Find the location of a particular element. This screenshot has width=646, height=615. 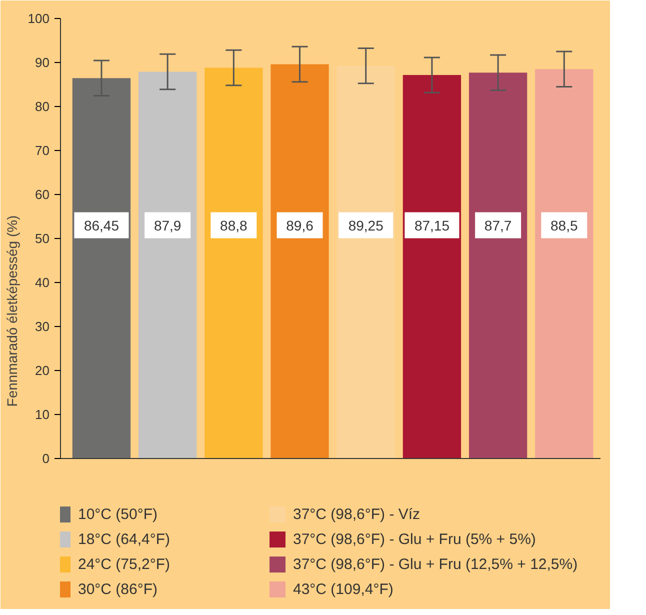

legend-label: 37°C (98,6°F) - Glu + Fru (5% + 5%) is located at coordinates (414, 539).